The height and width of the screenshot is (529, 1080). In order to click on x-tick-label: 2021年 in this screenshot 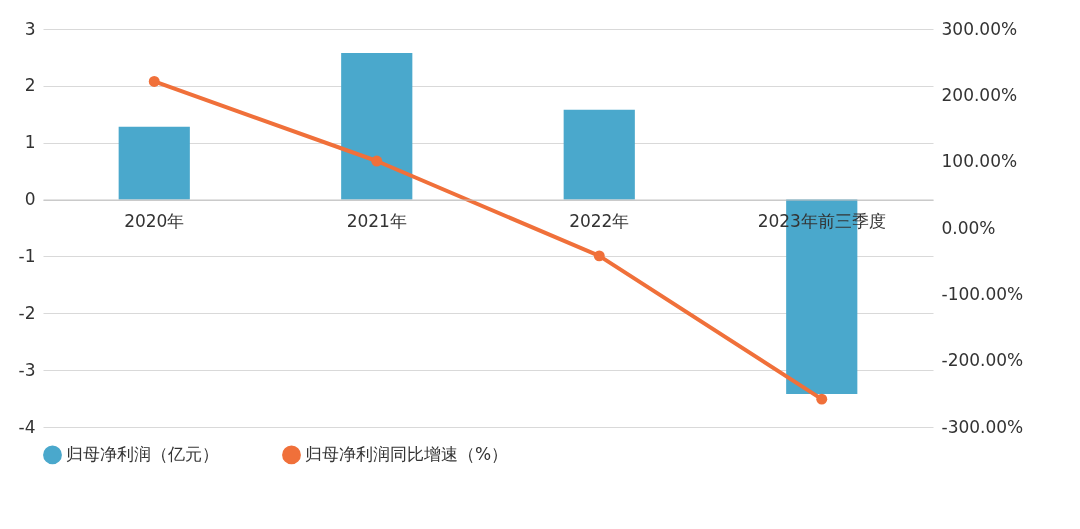, I will do `click(376, 221)`.